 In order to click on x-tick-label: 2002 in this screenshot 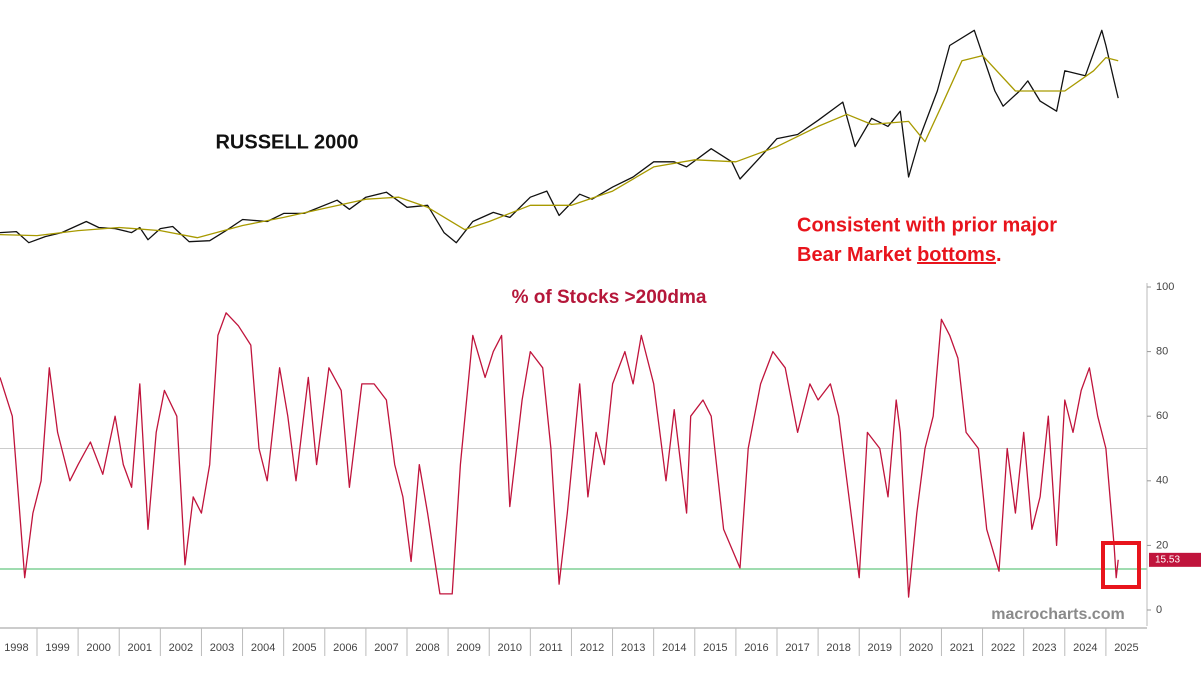, I will do `click(181, 648)`.